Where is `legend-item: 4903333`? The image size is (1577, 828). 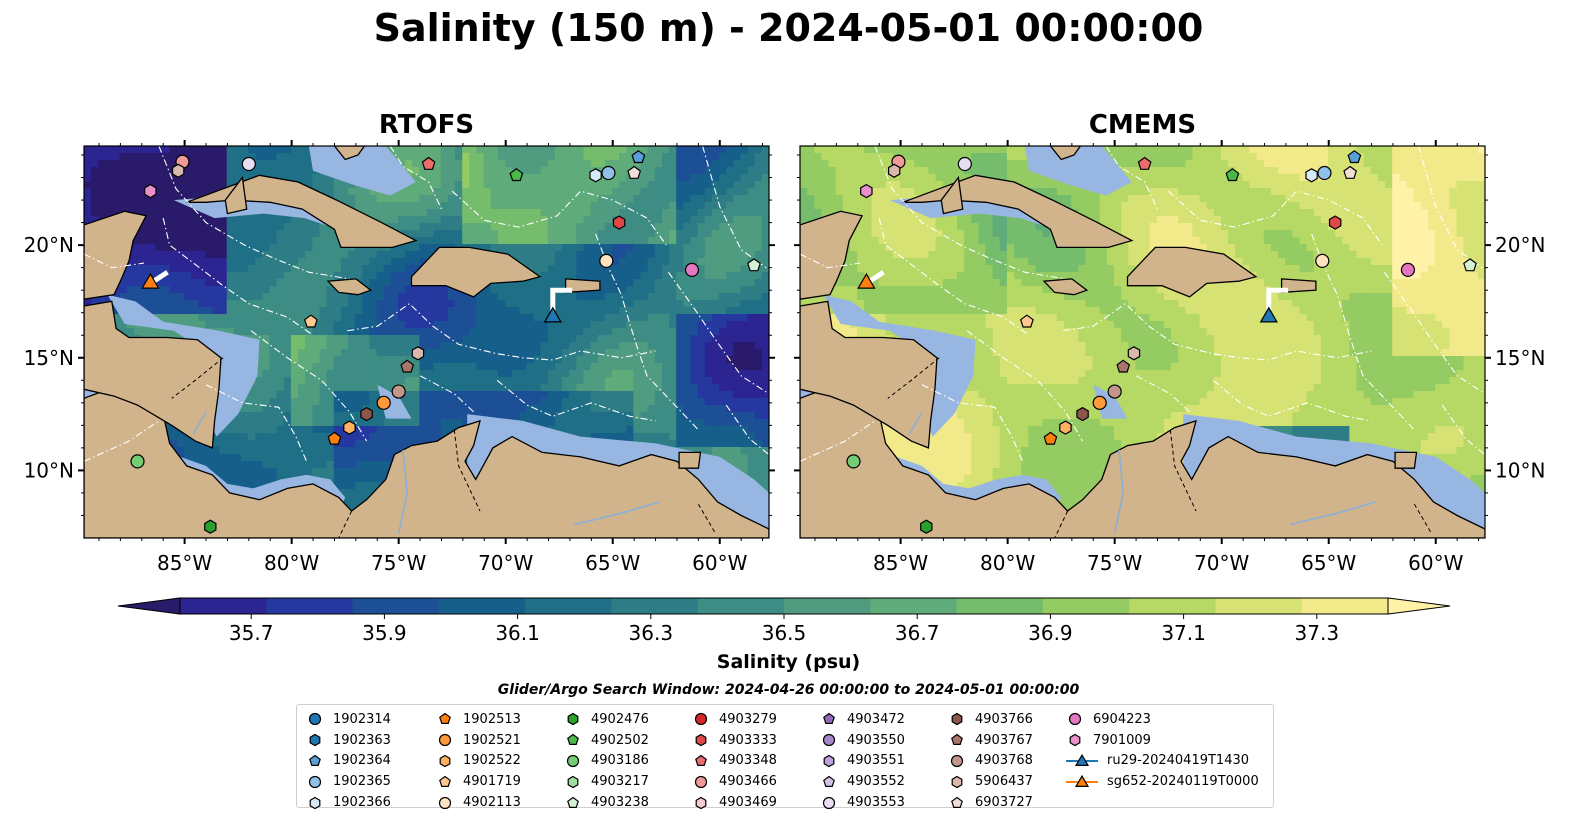 legend-item: 4903333 is located at coordinates (734, 740).